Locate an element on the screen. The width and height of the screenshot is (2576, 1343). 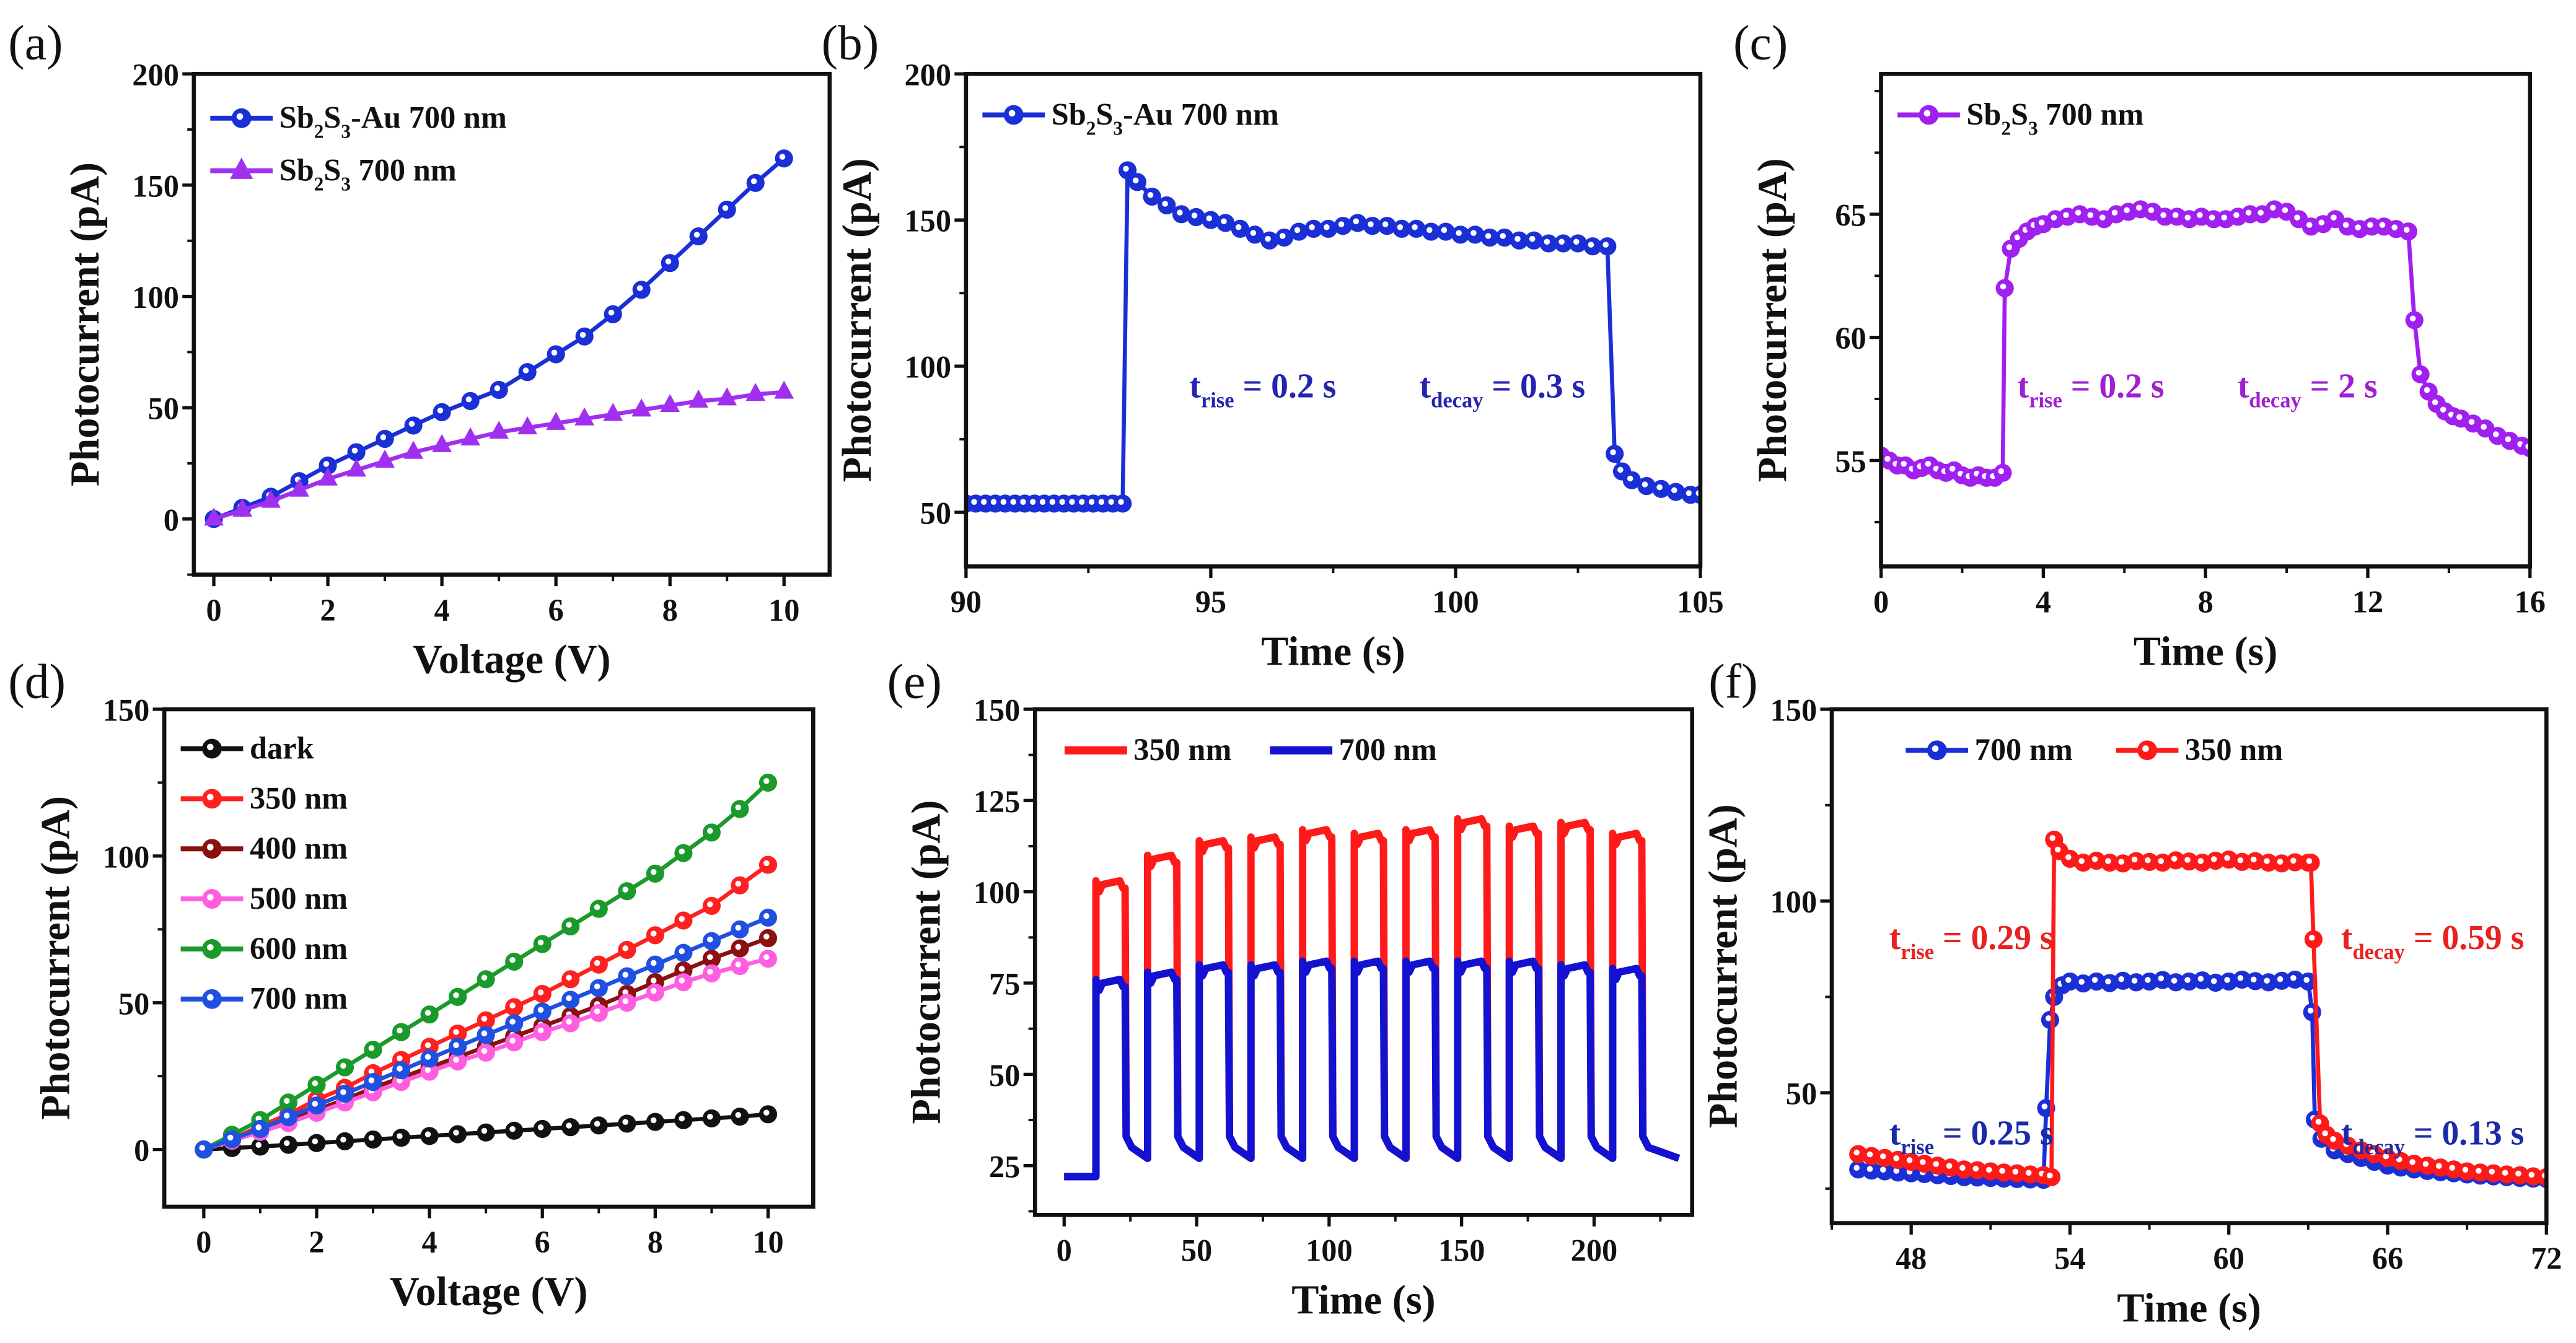
plot-area is located at coordinates (499, 338).